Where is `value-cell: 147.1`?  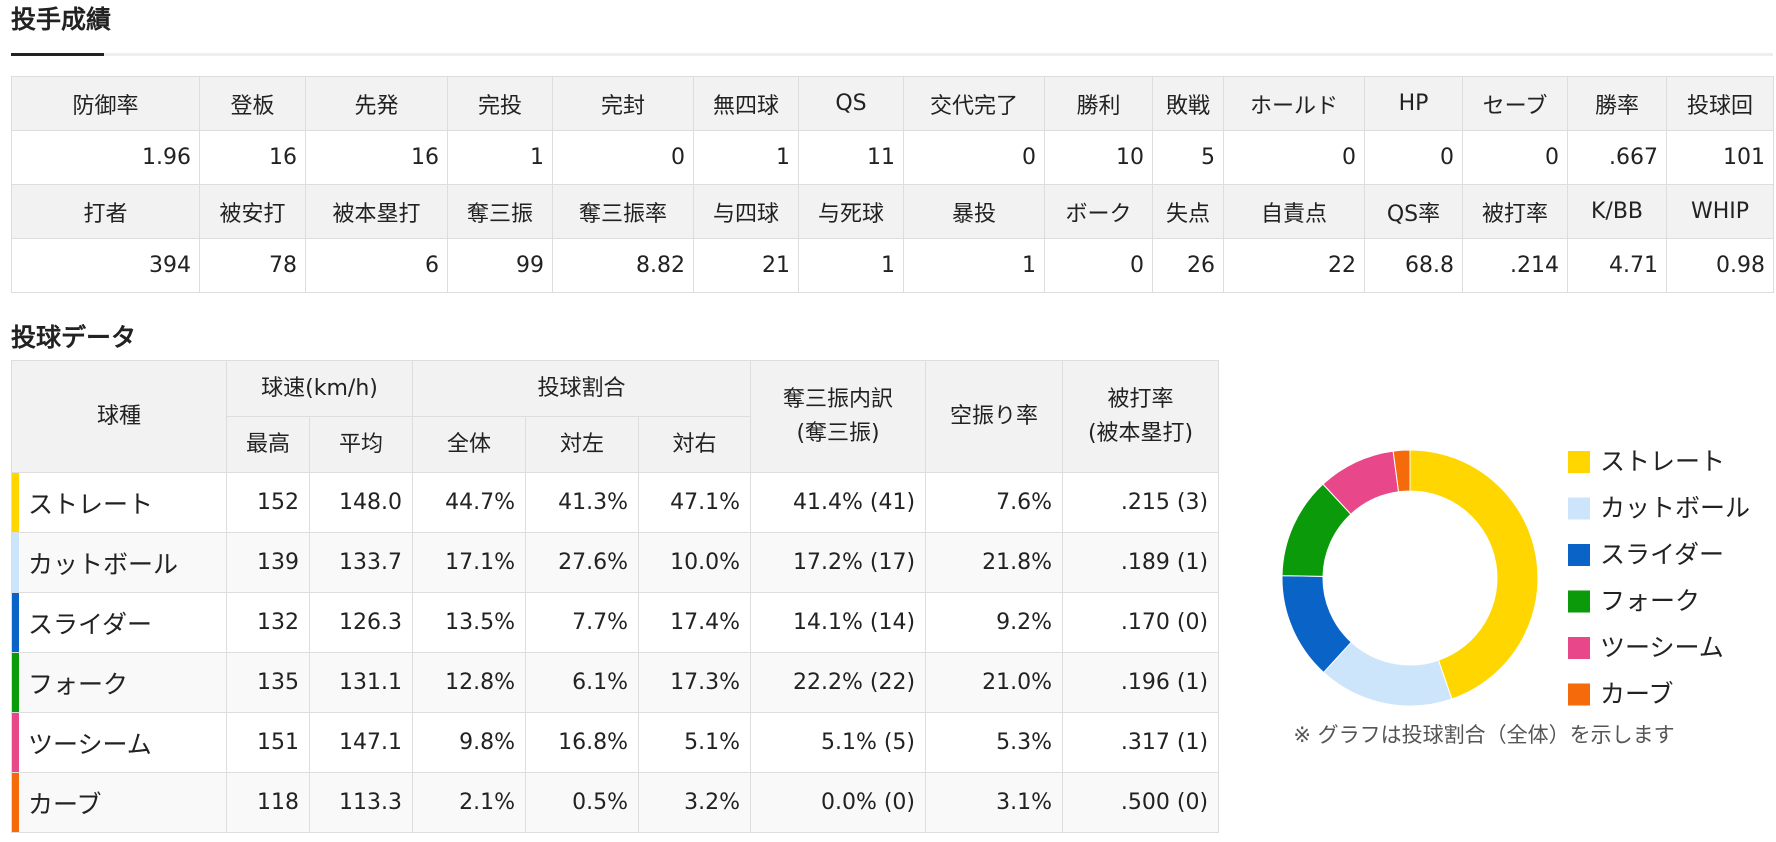 value-cell: 147.1 is located at coordinates (361, 742).